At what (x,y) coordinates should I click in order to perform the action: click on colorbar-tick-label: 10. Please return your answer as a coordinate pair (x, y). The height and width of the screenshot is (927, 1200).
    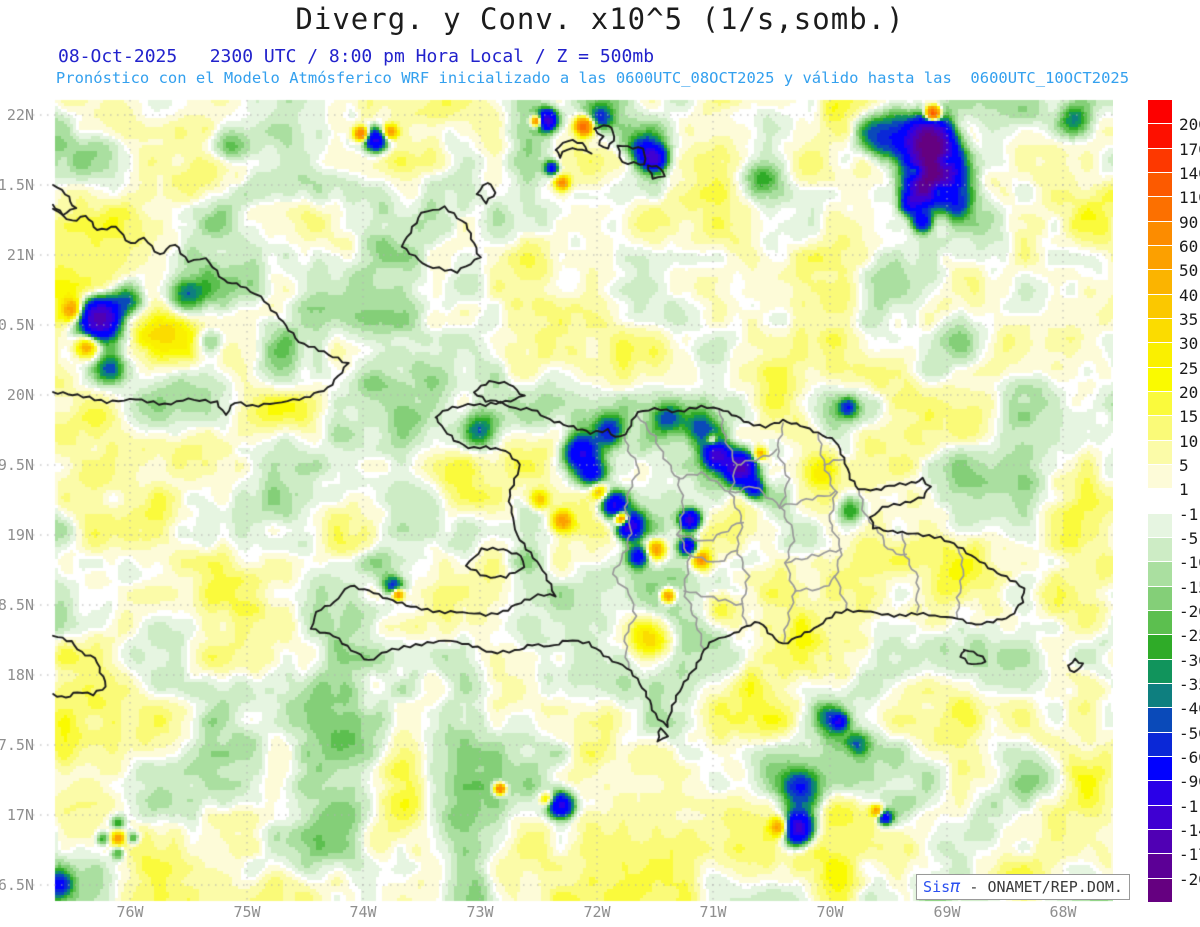
    Looking at the image, I should click on (1189, 441).